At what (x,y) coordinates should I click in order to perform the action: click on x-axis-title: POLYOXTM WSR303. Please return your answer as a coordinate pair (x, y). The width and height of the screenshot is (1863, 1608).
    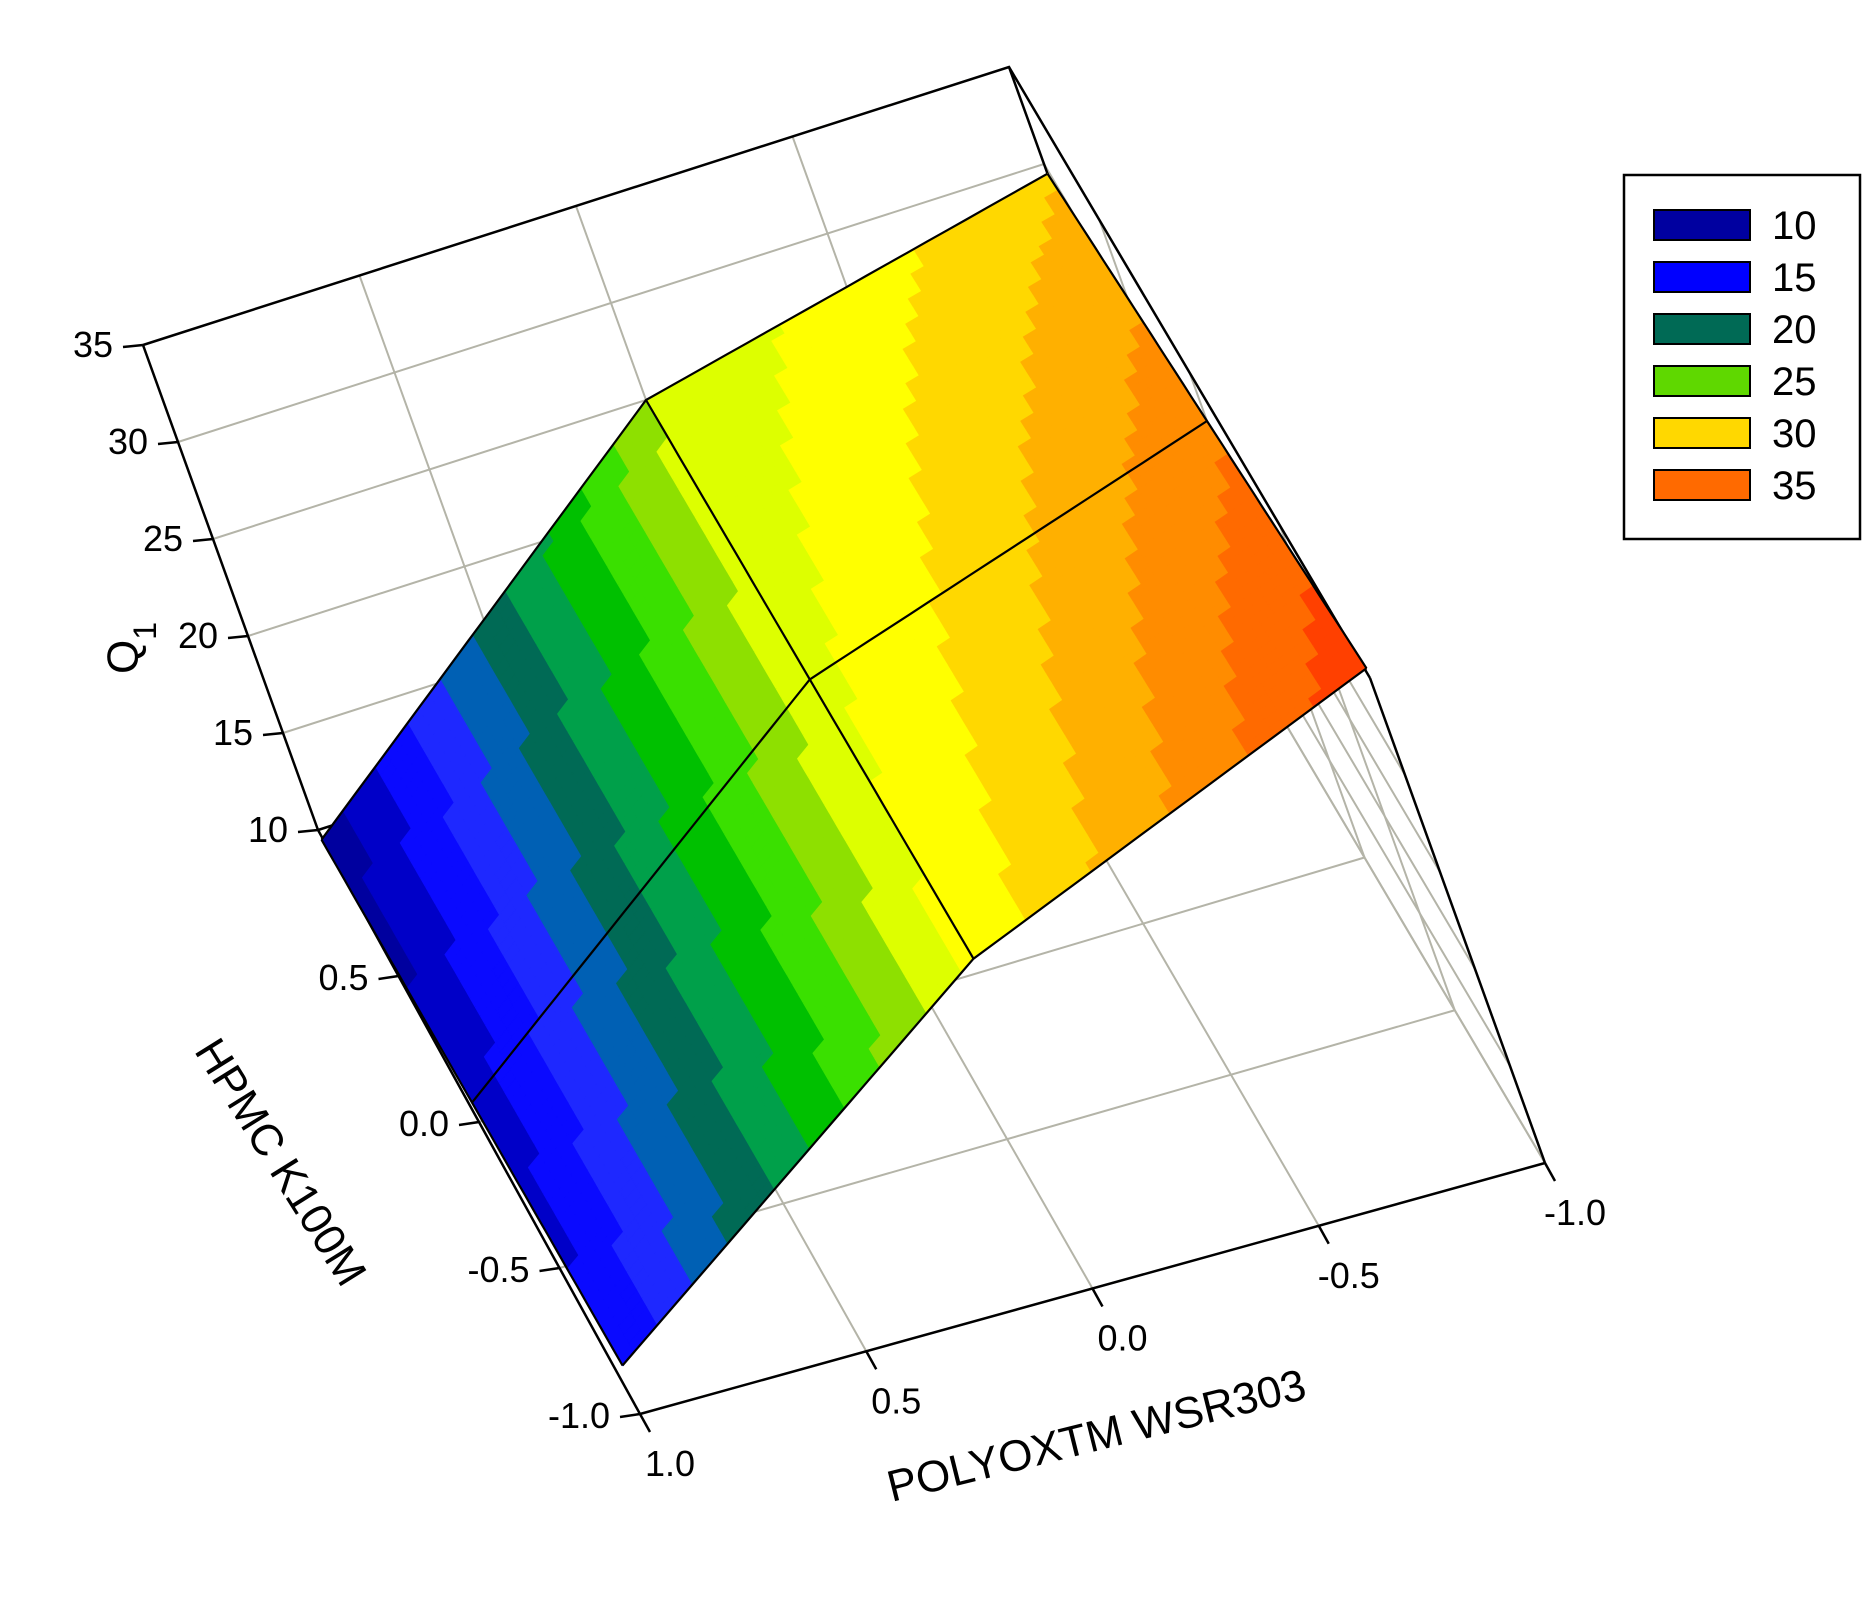
    Looking at the image, I should click on (1096, 1435).